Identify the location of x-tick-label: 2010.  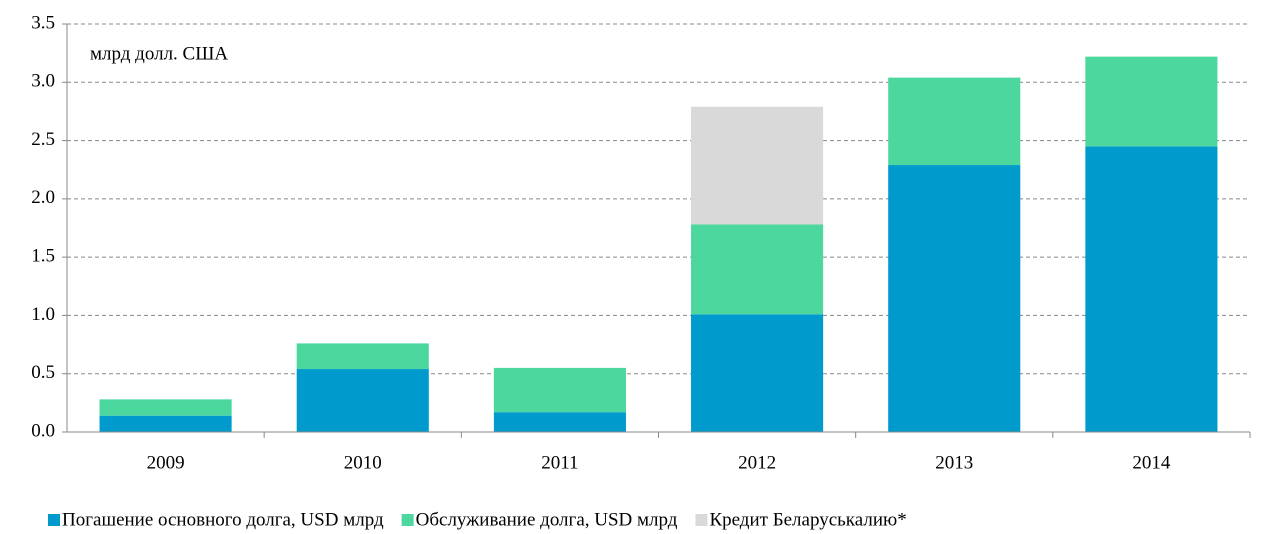
(363, 462).